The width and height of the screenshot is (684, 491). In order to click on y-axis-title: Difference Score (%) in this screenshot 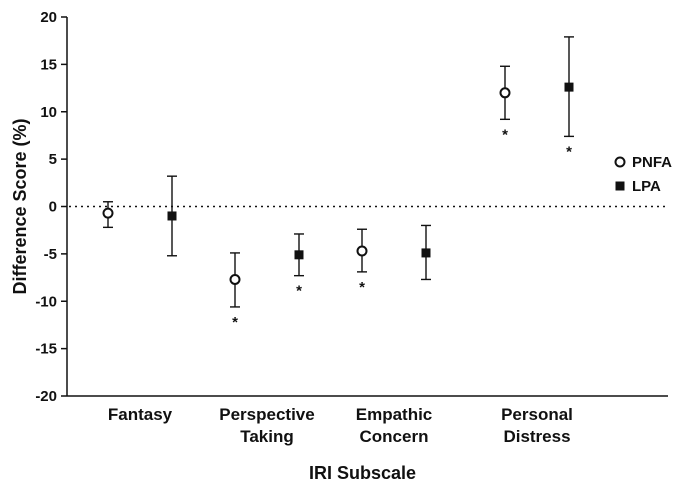, I will do `click(20, 206)`.